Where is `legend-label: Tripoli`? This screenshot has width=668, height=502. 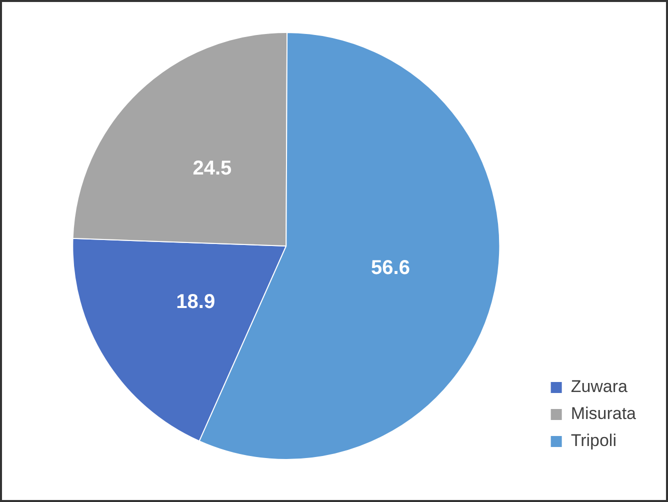 legend-label: Tripoli is located at coordinates (593, 440).